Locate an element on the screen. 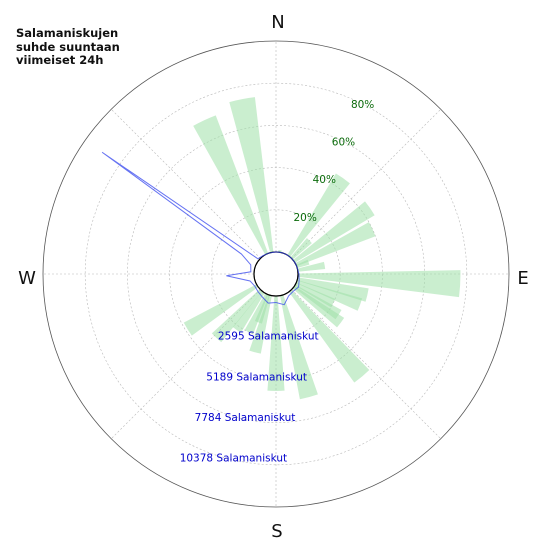 Image resolution: width=550 pixels, height=550 pixels. percent-tick-label: 60% is located at coordinates (343, 143).